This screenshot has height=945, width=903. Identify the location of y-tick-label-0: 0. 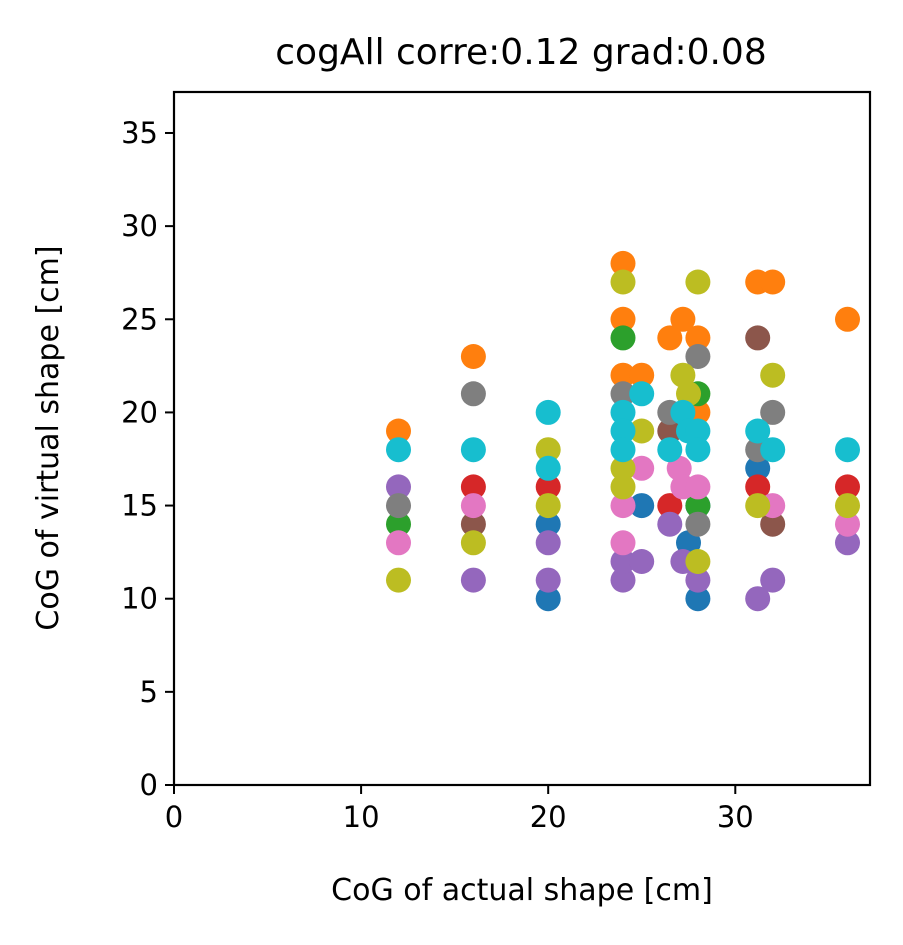
(149, 785).